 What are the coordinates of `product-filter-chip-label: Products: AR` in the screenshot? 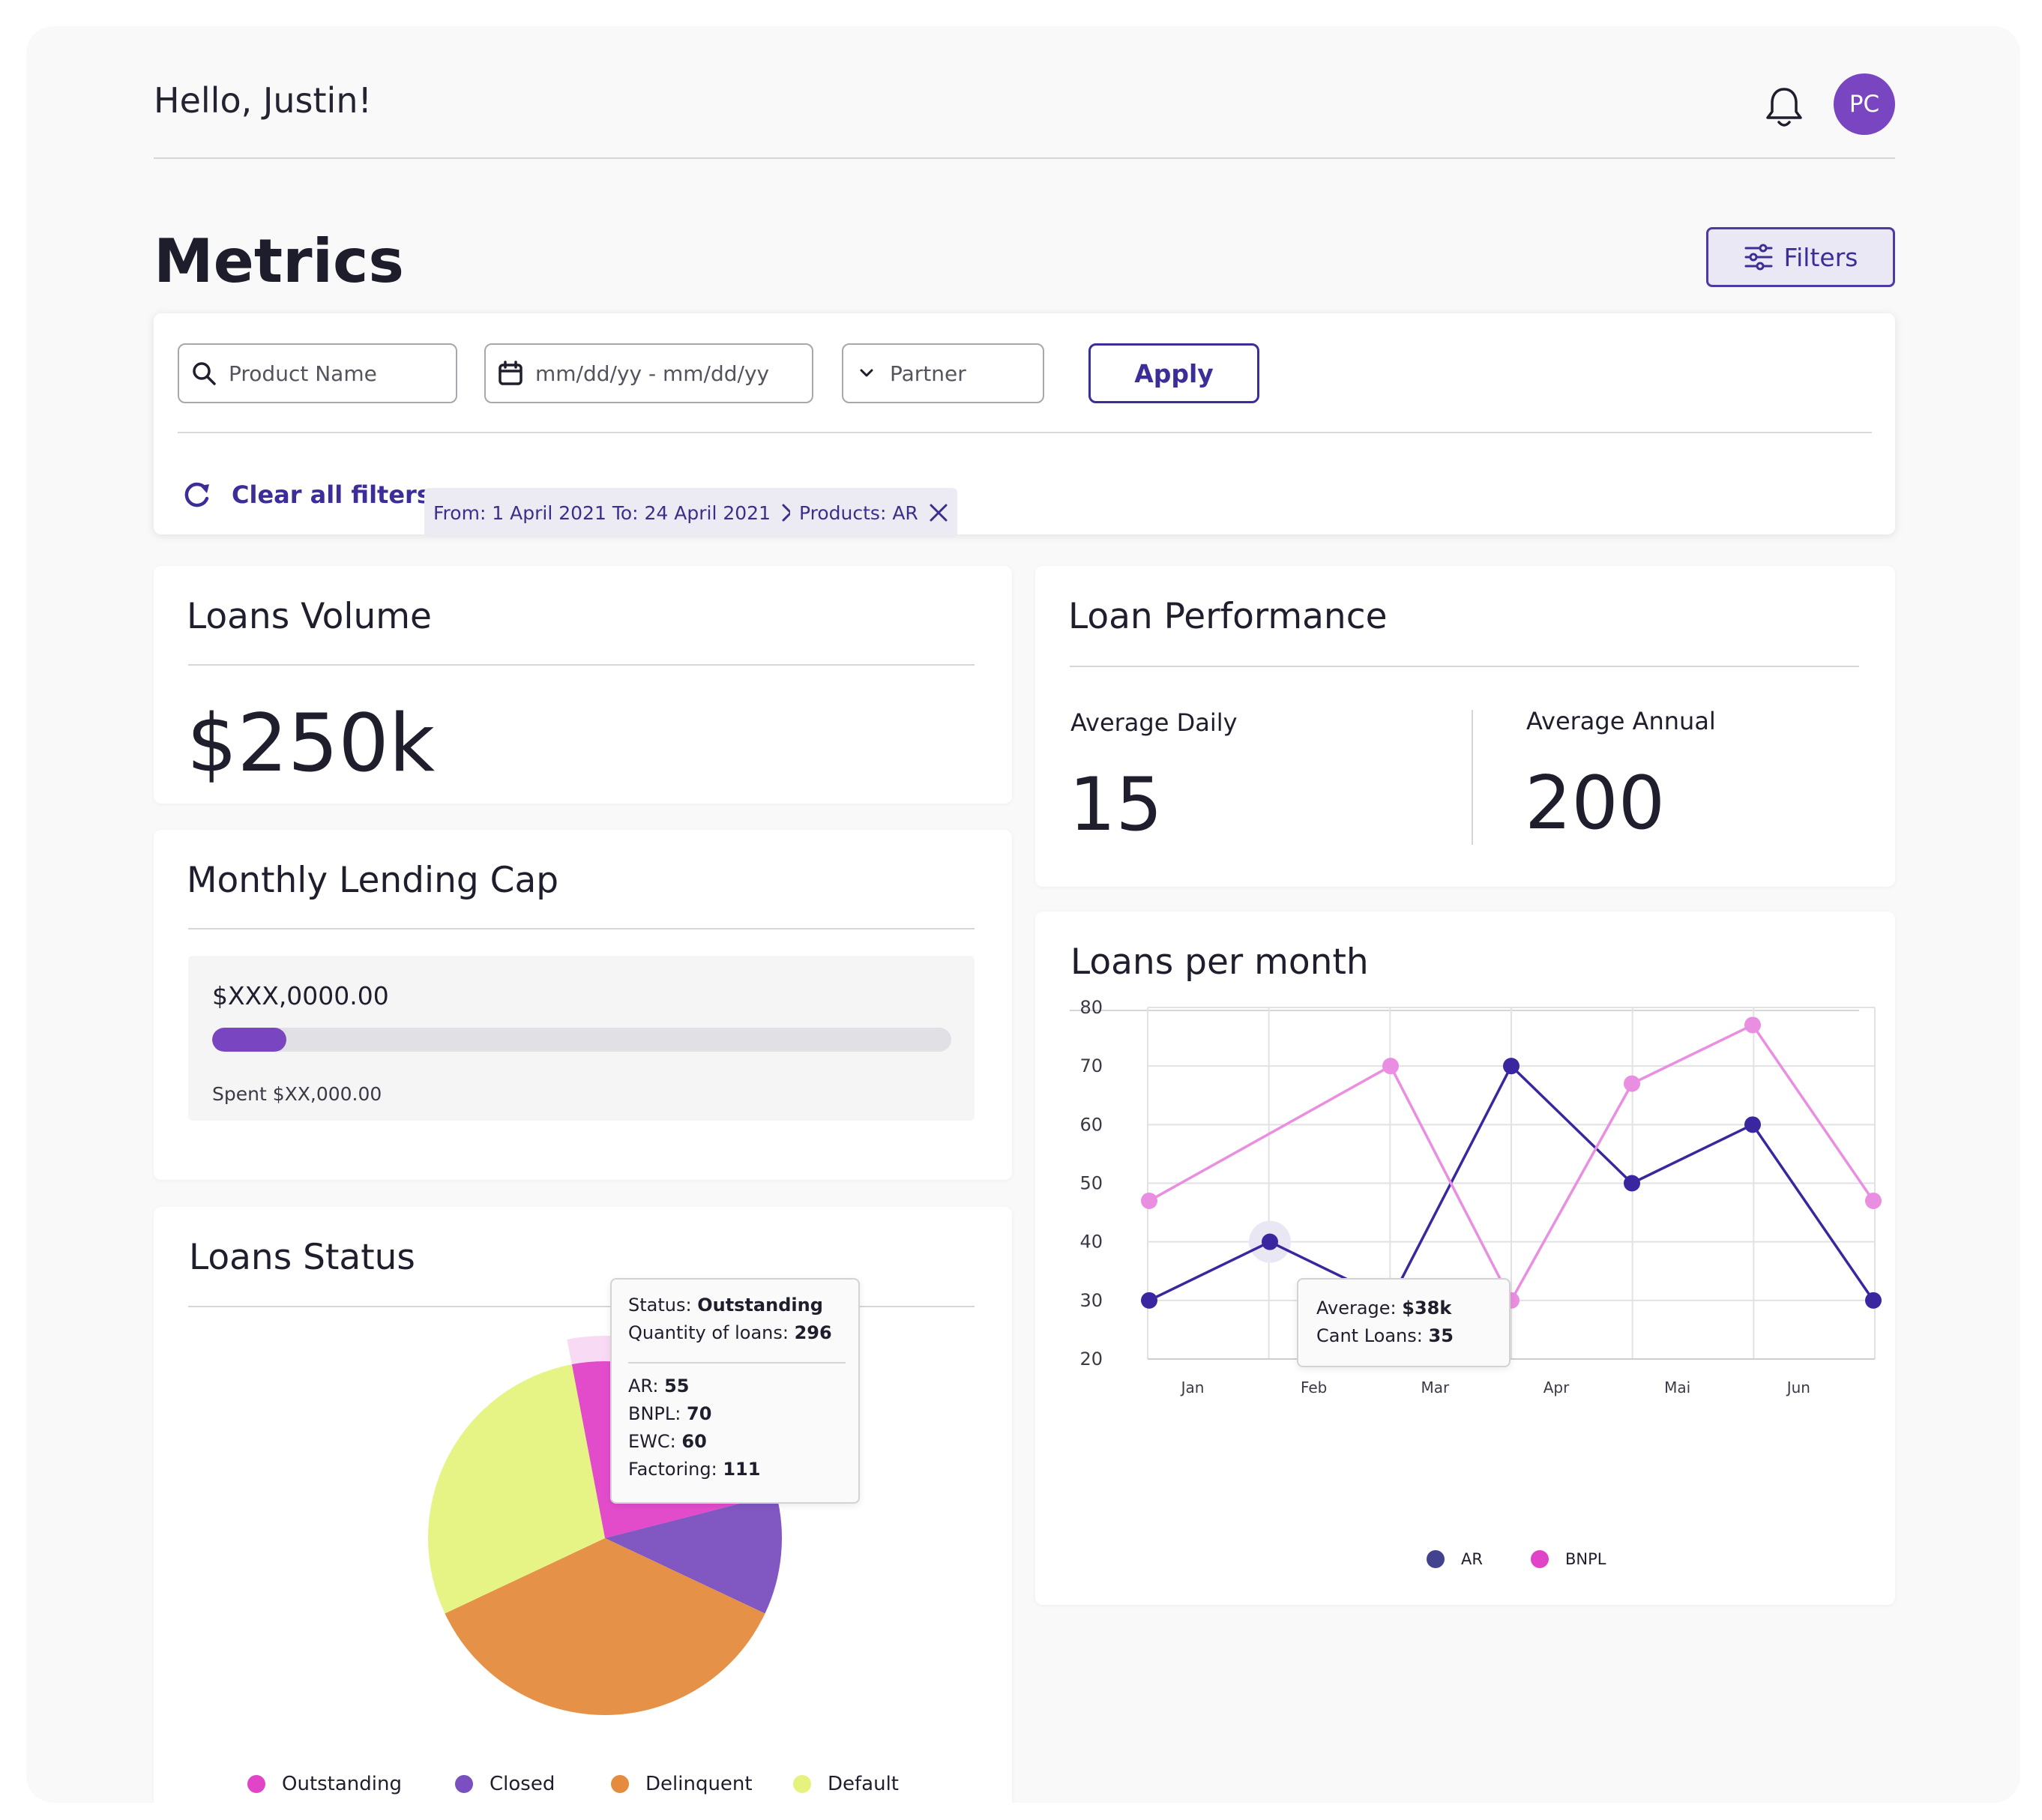 It's located at (859, 512).